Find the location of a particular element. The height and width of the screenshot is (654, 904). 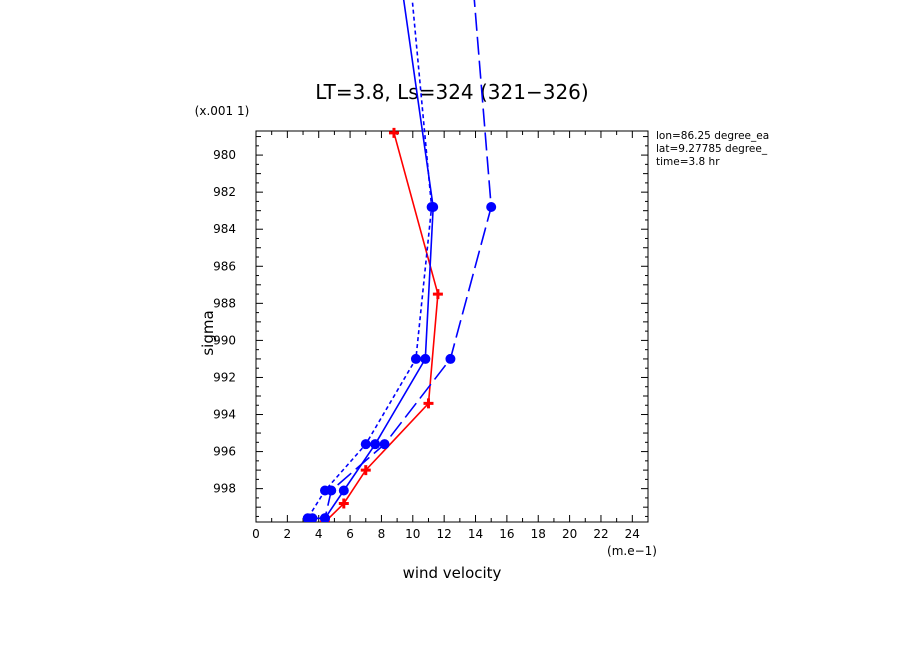

x-tick-label: 16 is located at coordinates (506, 534).